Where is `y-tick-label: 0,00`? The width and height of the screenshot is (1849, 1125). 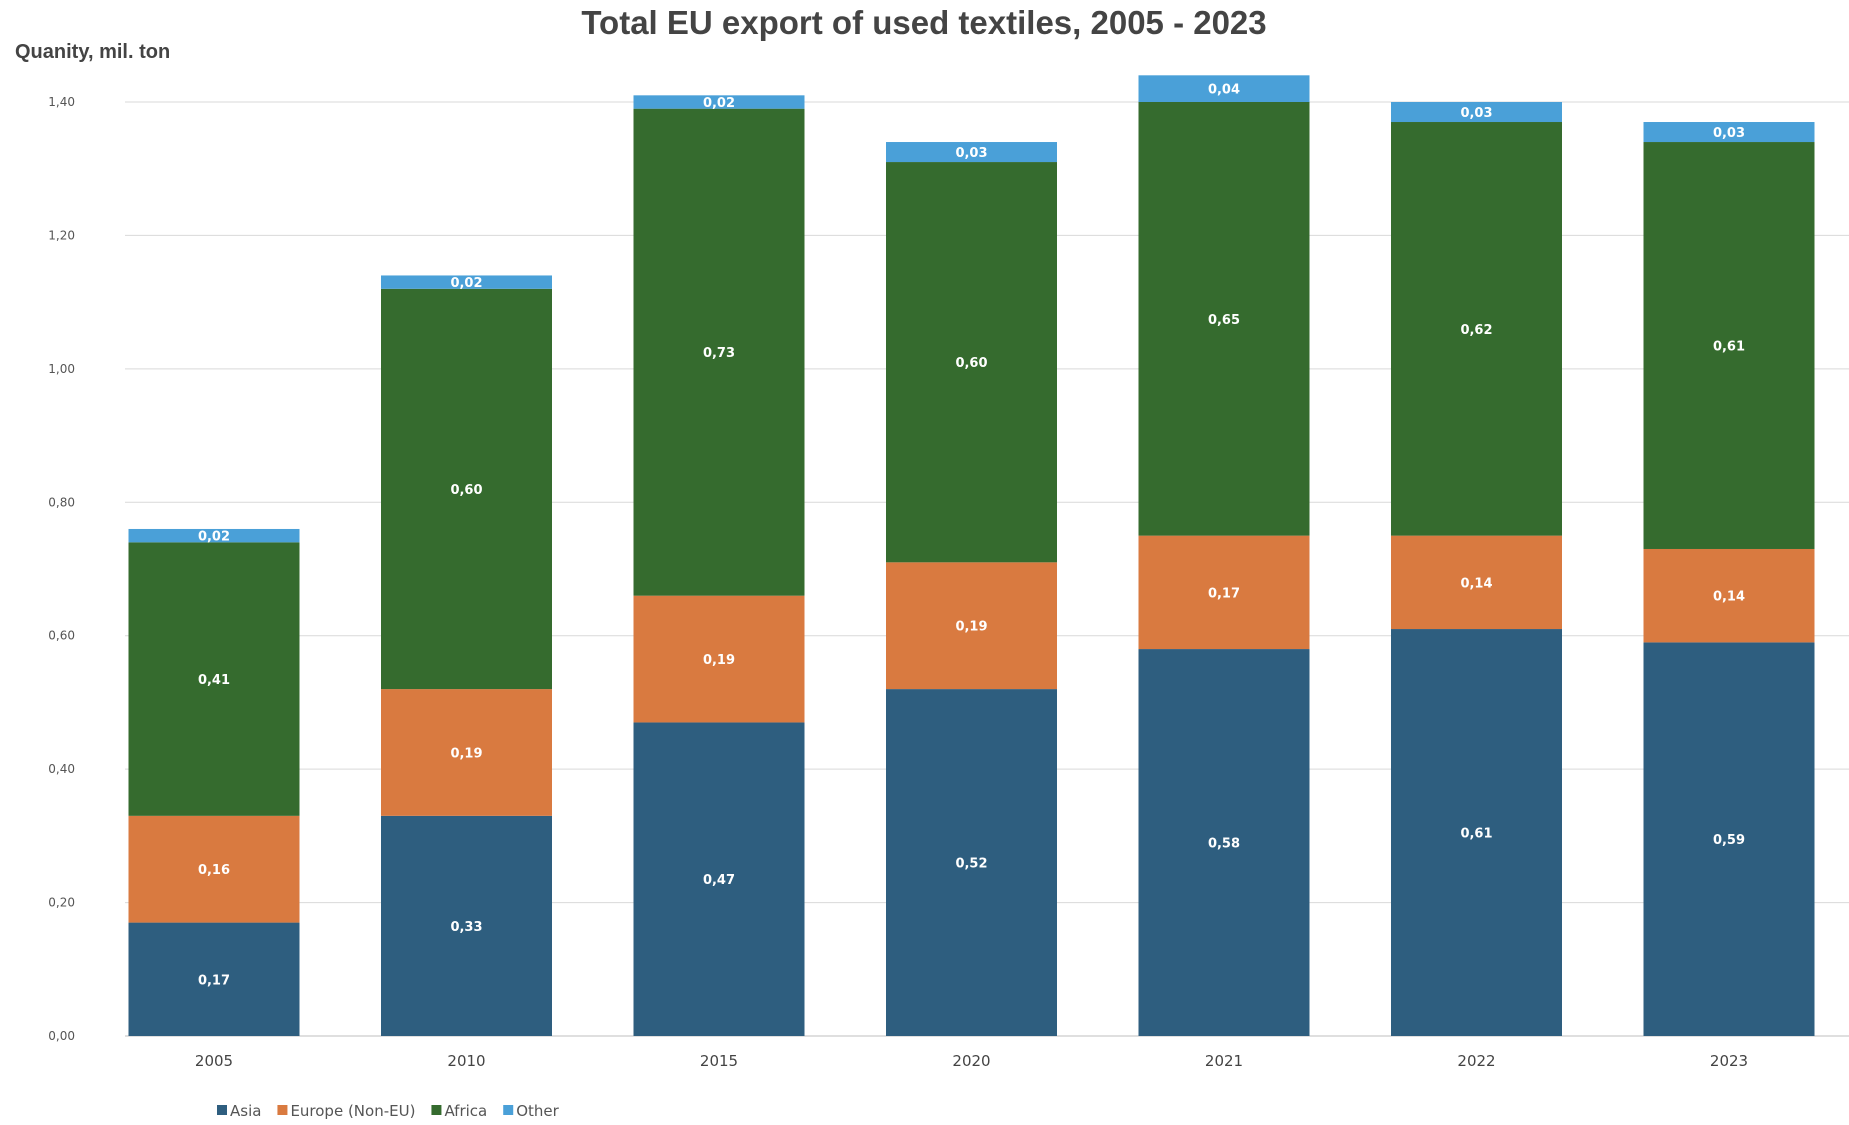 y-tick-label: 0,00 is located at coordinates (61, 1036).